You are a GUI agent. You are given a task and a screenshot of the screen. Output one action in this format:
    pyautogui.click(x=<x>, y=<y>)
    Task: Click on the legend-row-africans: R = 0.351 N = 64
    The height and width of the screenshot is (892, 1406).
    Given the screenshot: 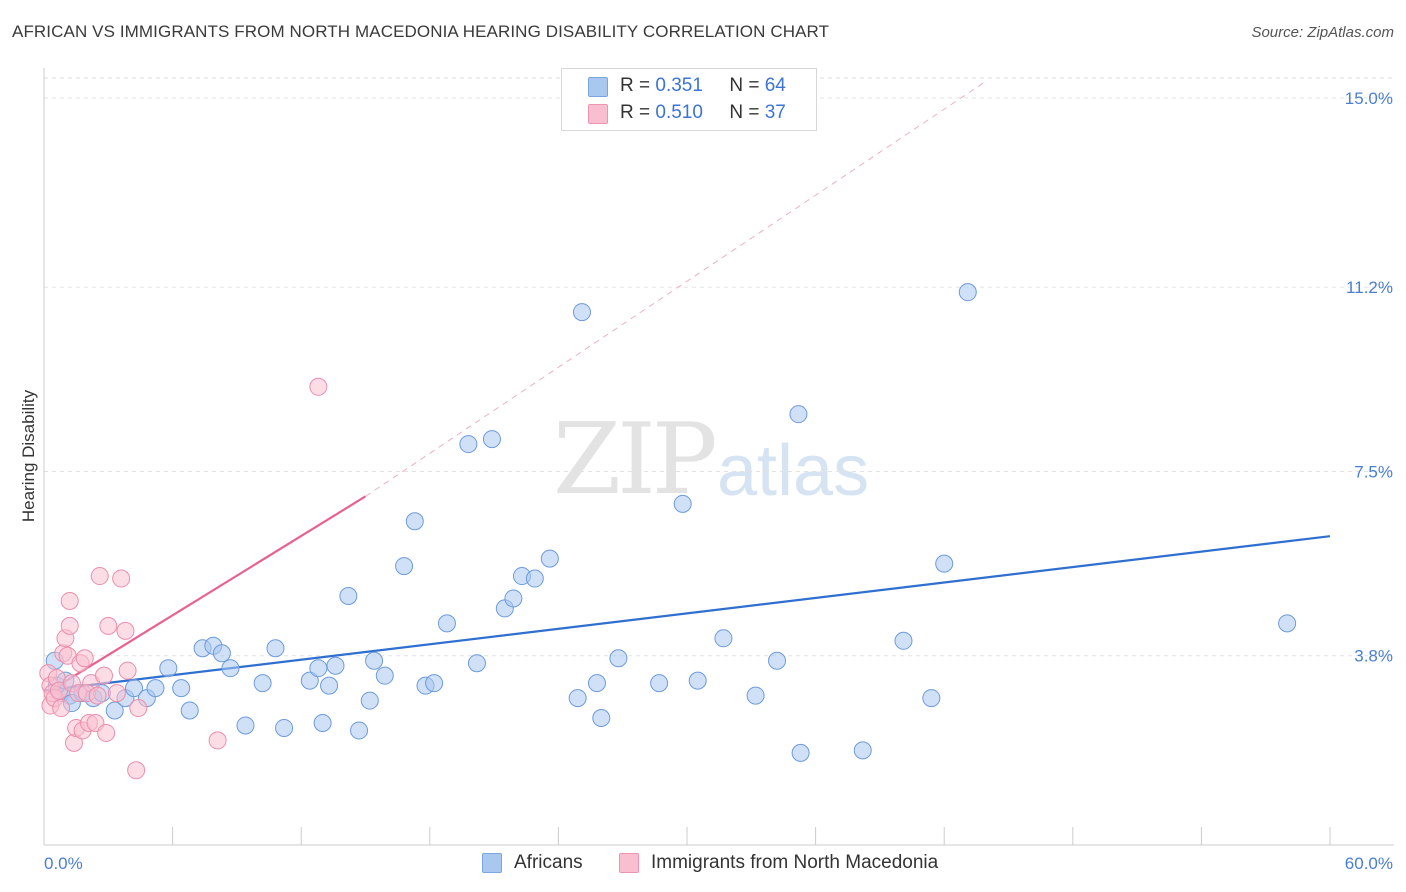 What is the action you would take?
    pyautogui.click(x=689, y=87)
    